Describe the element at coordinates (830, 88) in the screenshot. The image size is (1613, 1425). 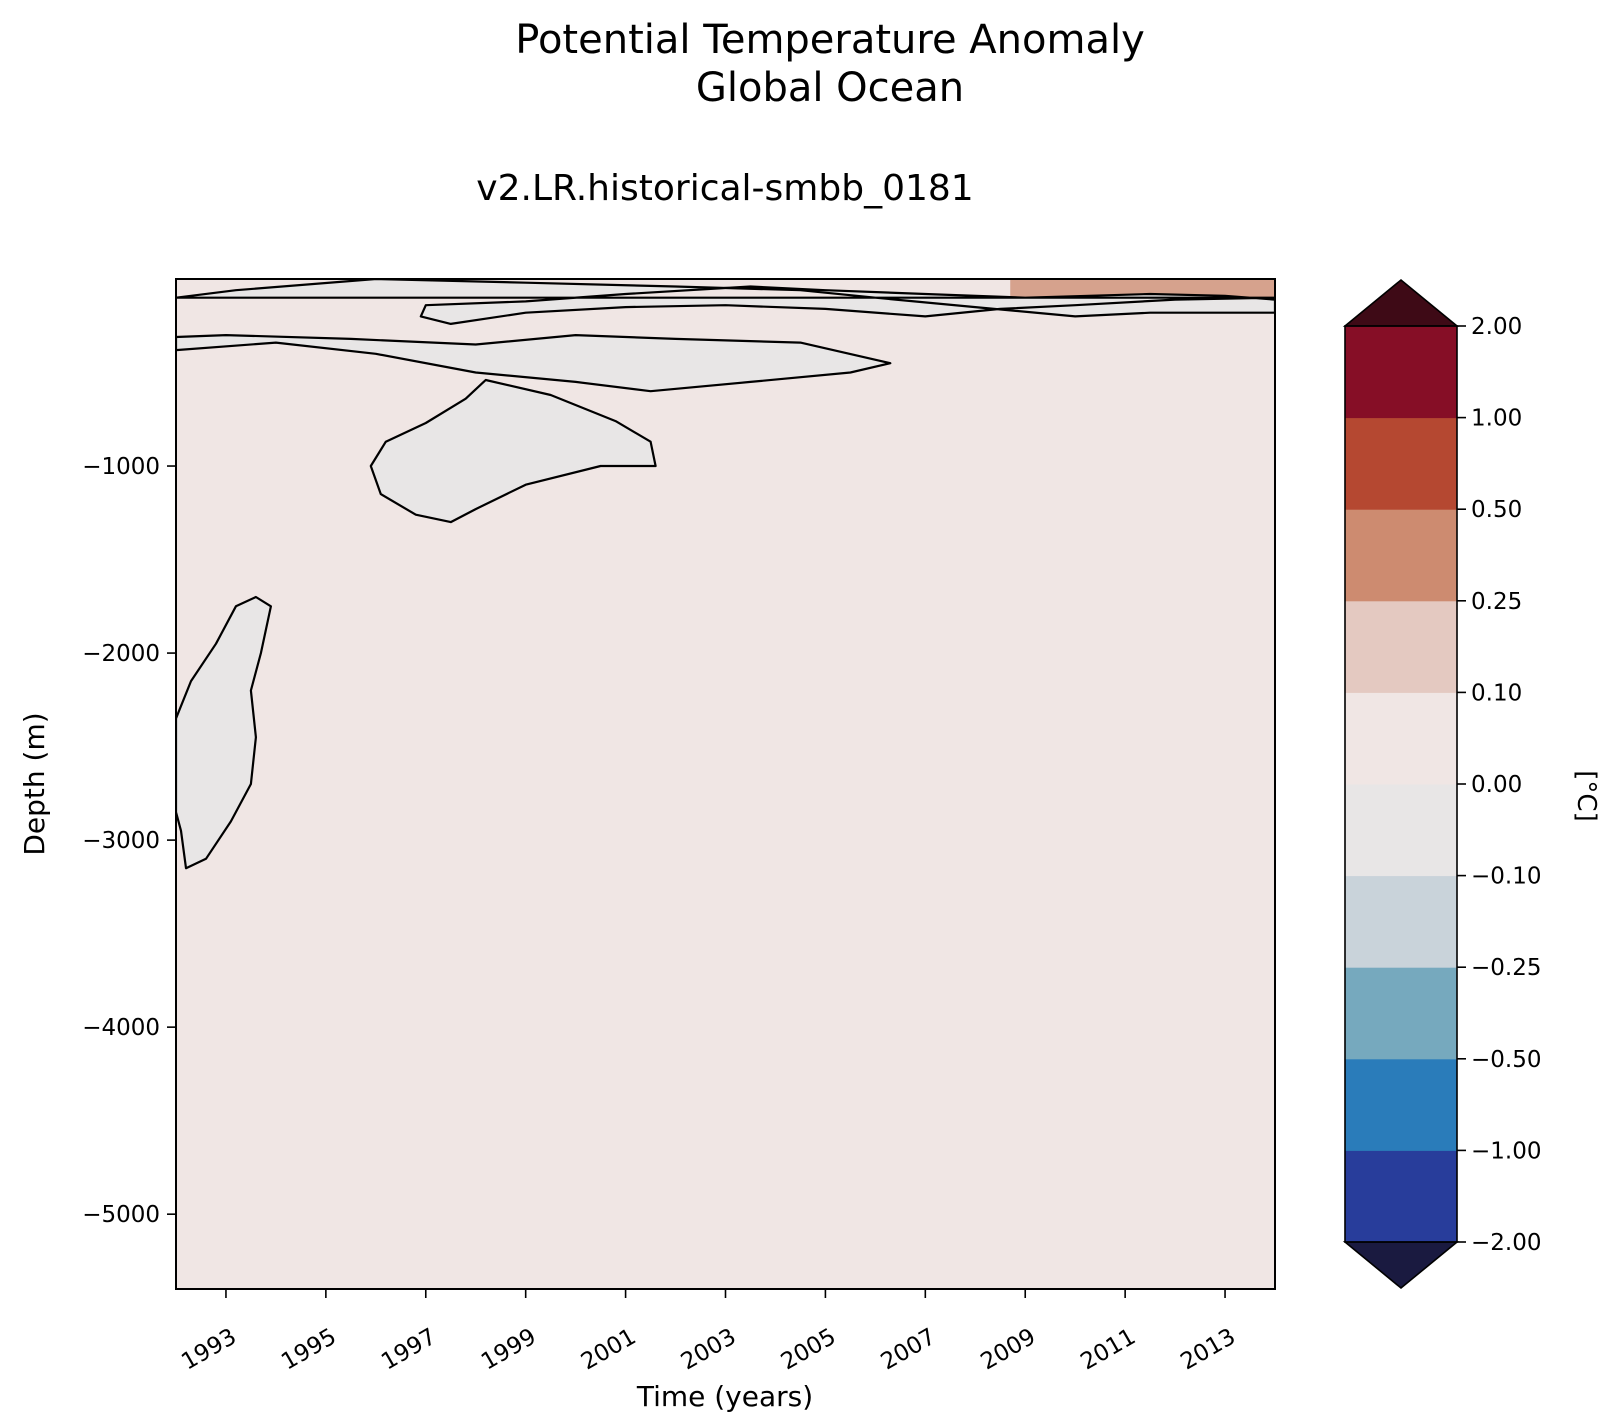
I see `chart-subtitle: Global Ocean` at that location.